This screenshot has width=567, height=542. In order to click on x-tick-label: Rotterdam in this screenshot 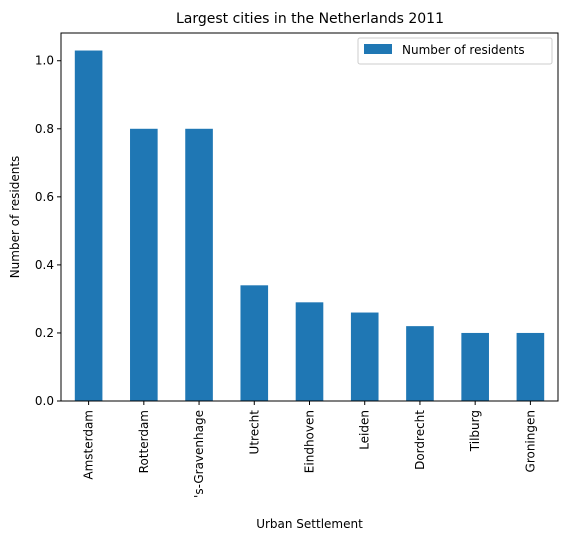, I will do `click(144, 441)`.